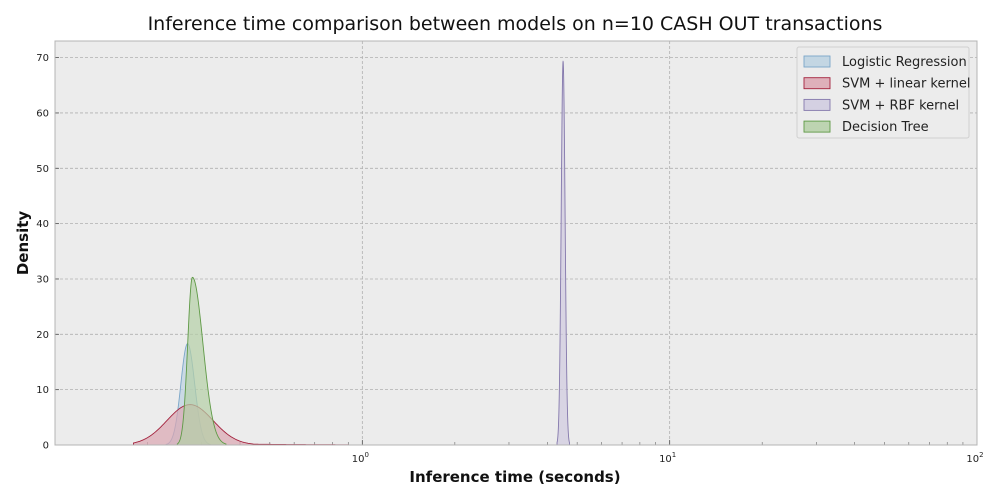  What do you see at coordinates (904, 62) in the screenshot?
I see `legend-label: Logistic Regression` at bounding box center [904, 62].